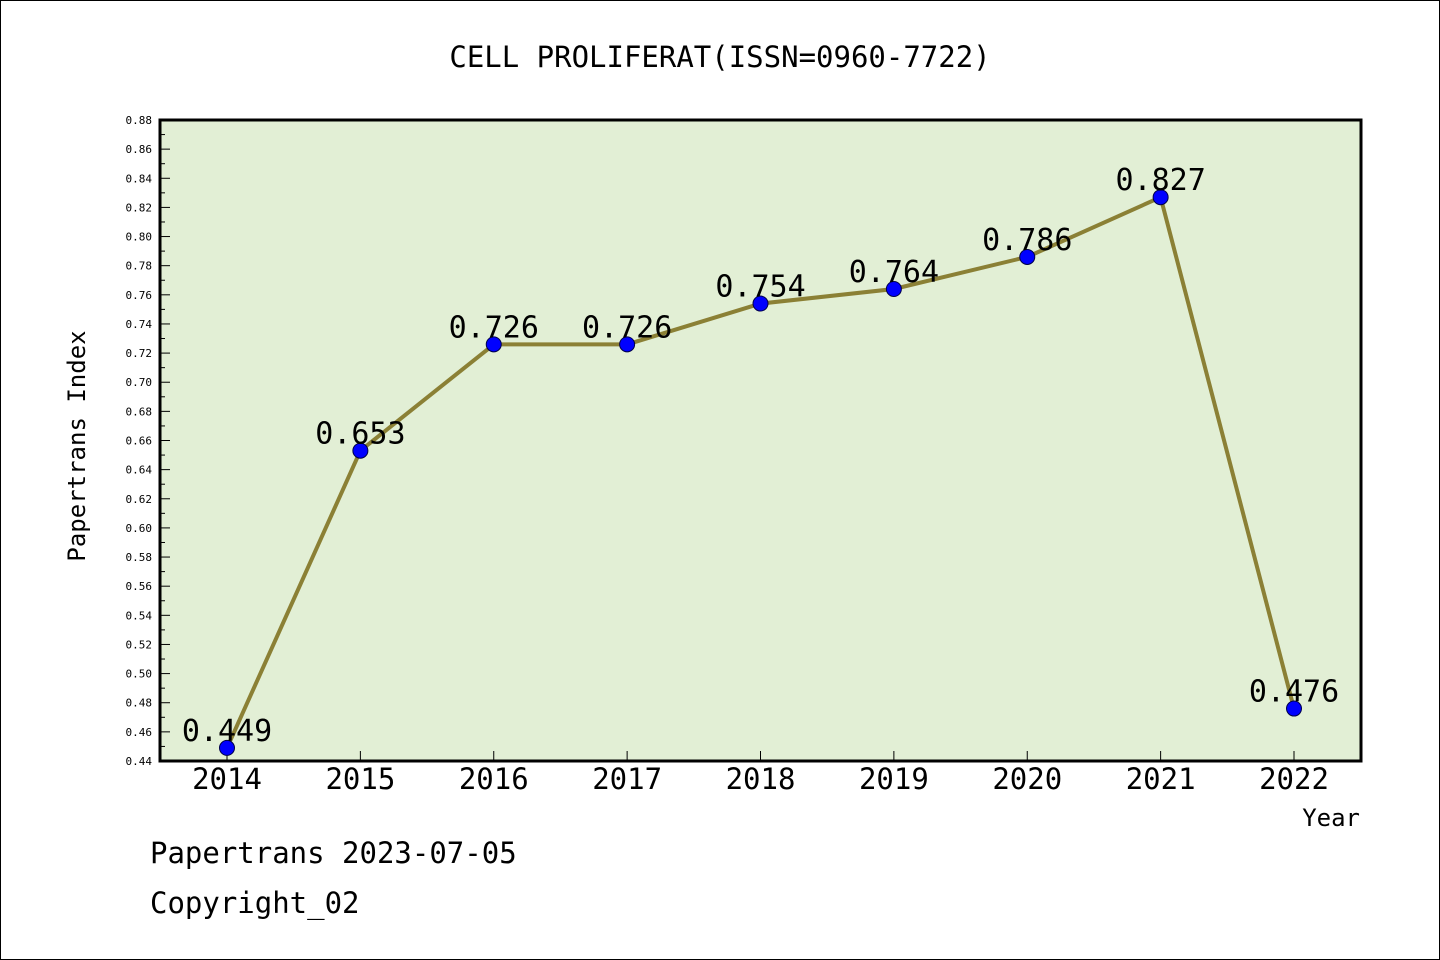 The height and width of the screenshot is (960, 1440). I want to click on y-tick-label: 0.78, so click(139, 266).